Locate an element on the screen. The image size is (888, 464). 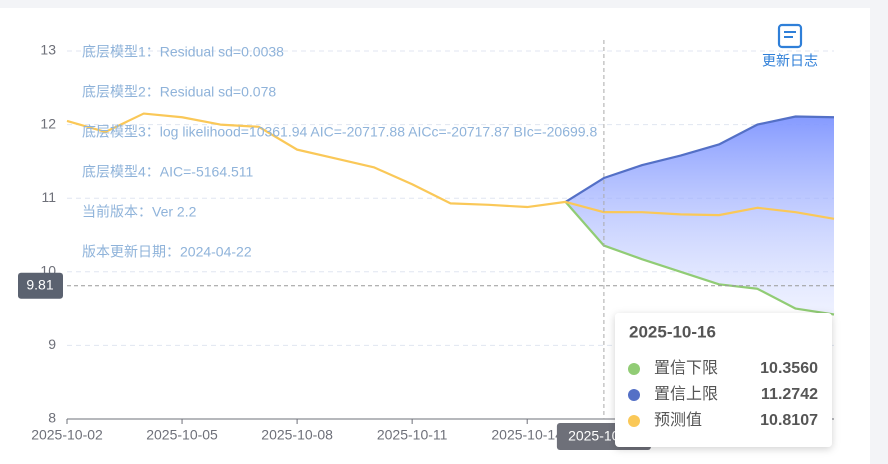
tooltip-title: 2025-10-16 is located at coordinates (672, 331).